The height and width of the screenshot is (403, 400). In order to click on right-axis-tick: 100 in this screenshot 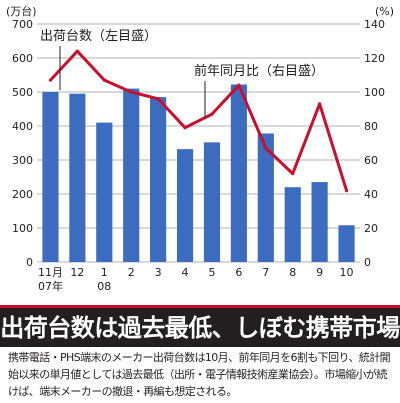, I will do `click(374, 92)`.